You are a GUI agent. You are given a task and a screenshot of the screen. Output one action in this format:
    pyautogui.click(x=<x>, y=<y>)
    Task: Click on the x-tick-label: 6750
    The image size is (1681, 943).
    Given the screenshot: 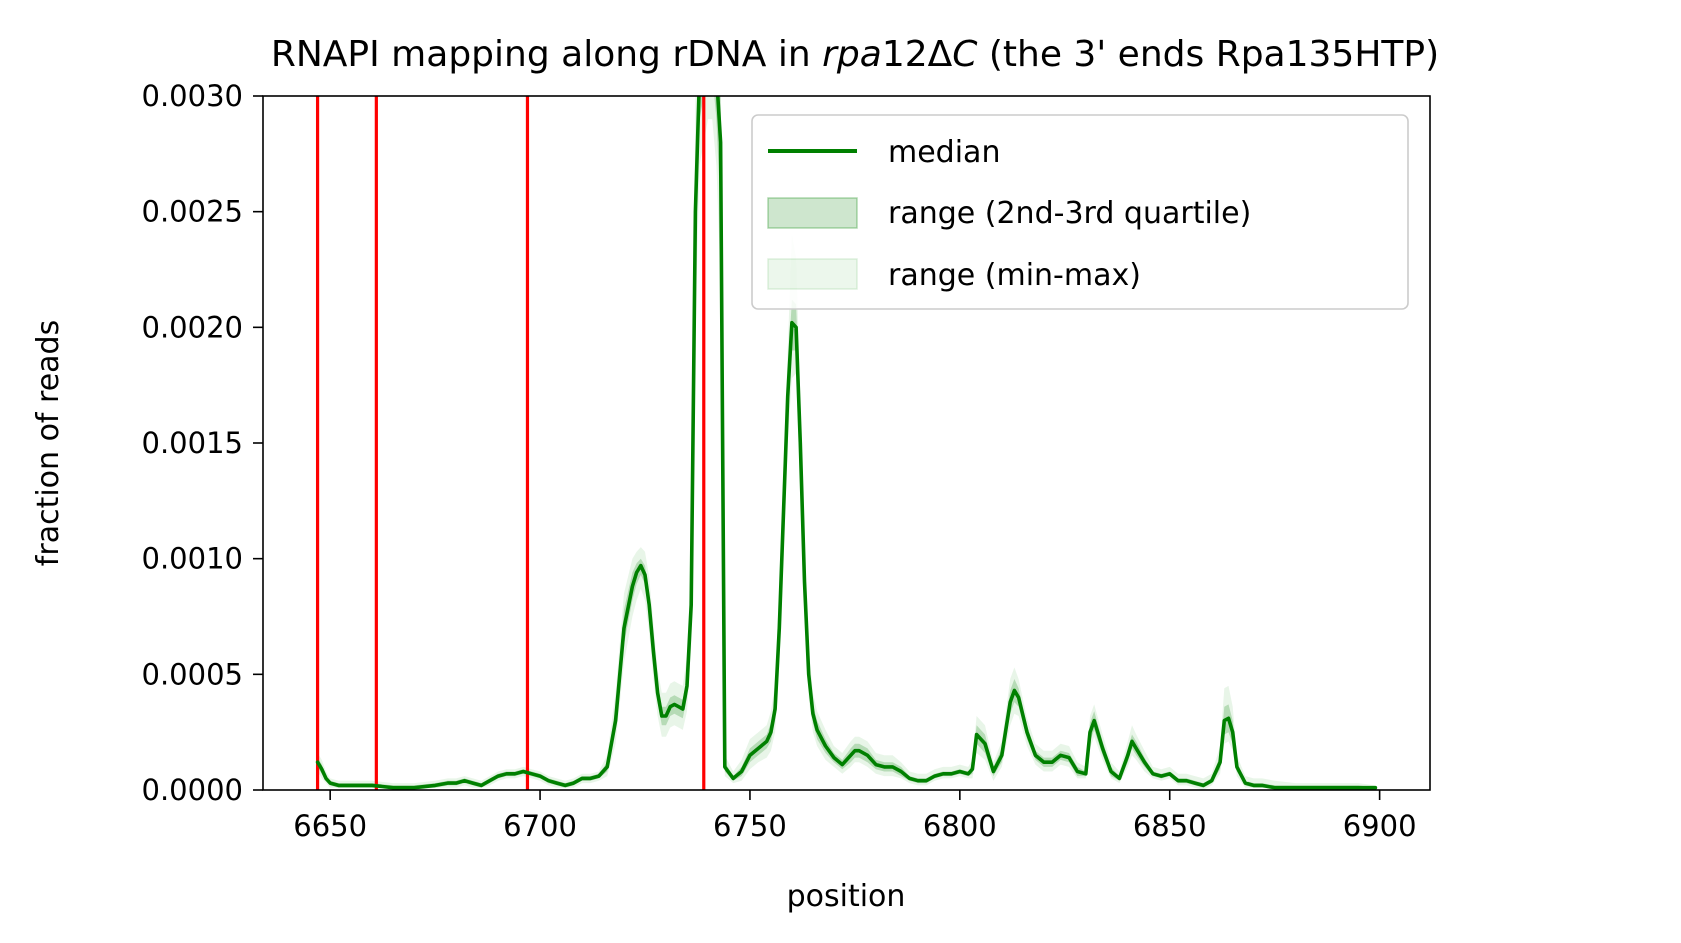 What is the action you would take?
    pyautogui.click(x=750, y=826)
    